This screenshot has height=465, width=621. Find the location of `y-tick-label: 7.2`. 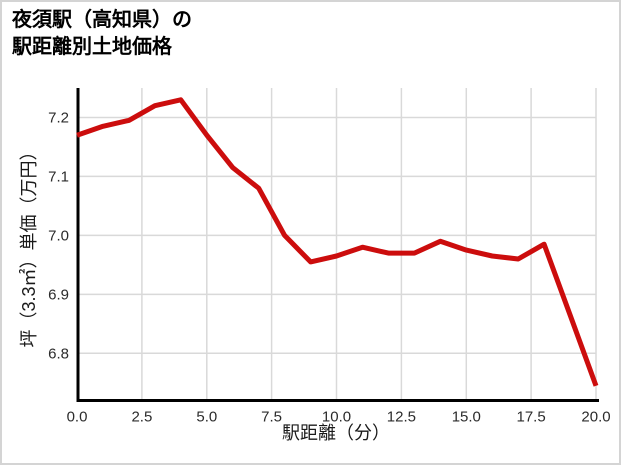

y-tick-label: 7.2 is located at coordinates (58, 118).